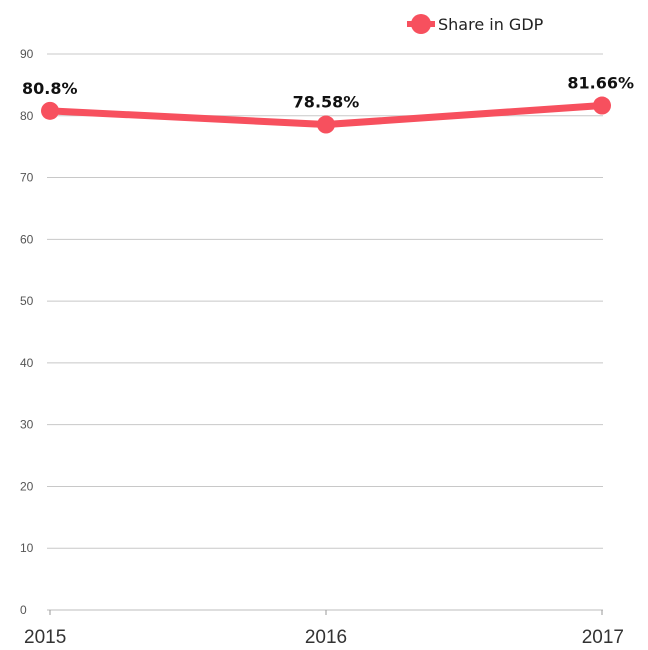 The width and height of the screenshot is (648, 650). I want to click on legend-label: Share in GDP, so click(491, 24).